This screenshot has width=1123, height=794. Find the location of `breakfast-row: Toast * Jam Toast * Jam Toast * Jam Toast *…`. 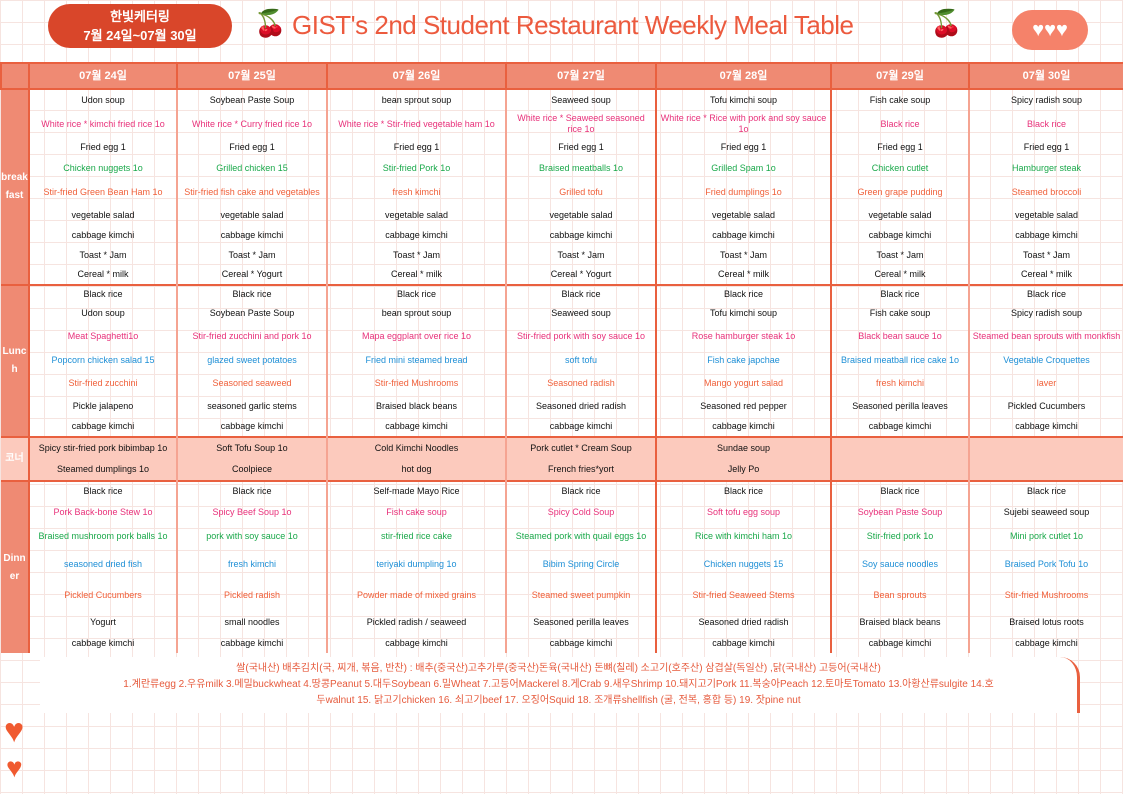

breakfast-row: Toast * Jam Toast * Jam Toast * Jam Toast *… is located at coordinates (562, 255).